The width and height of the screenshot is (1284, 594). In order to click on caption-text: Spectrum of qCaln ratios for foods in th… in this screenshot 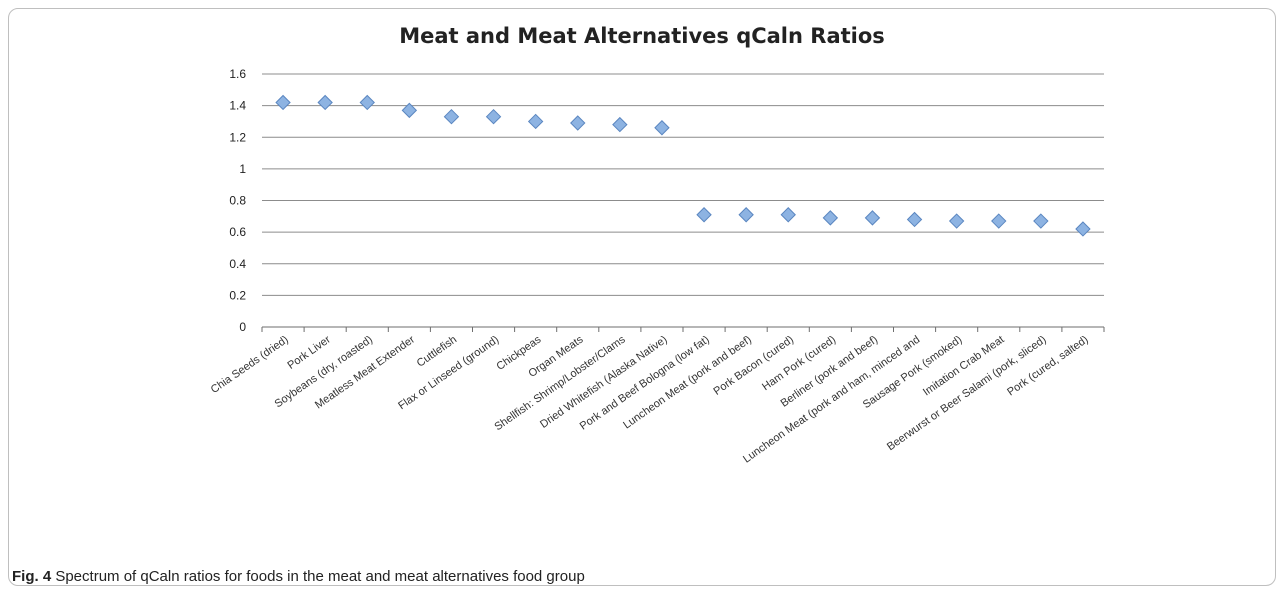, I will do `click(318, 576)`.